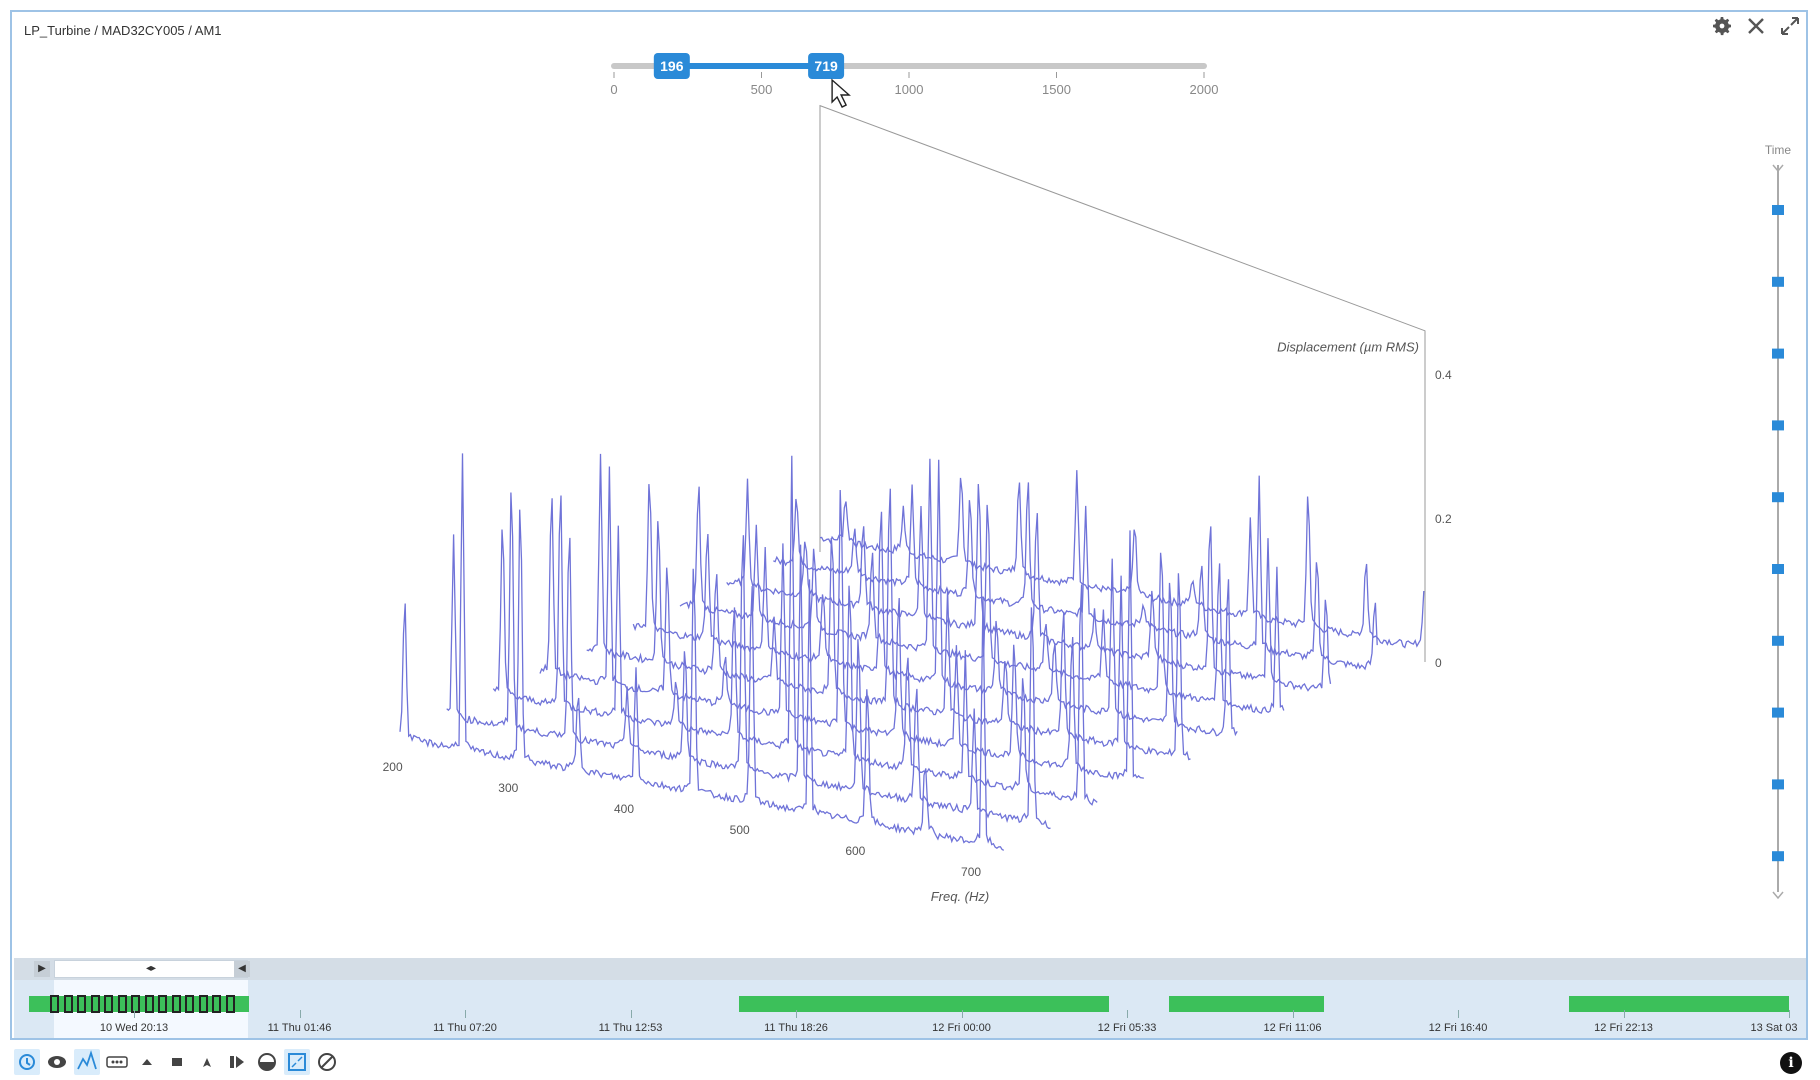  I want to click on eye-button, so click(57, 1062).